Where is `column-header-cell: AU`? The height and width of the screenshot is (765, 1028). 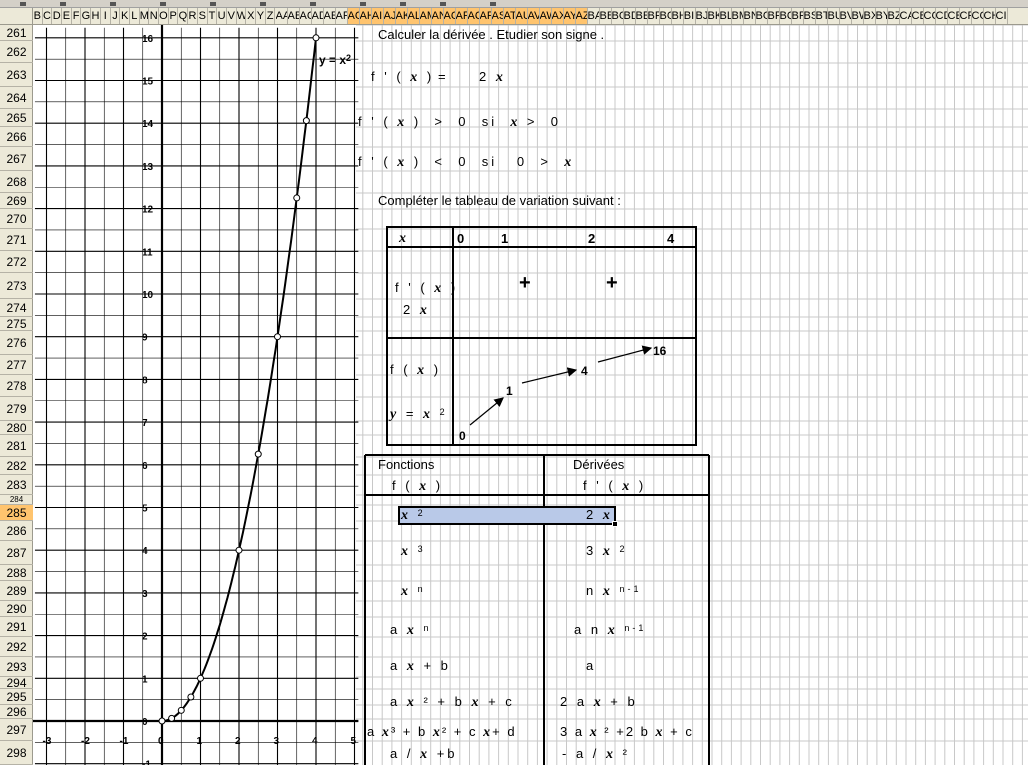
column-header-cell: AU is located at coordinates (521, 16).